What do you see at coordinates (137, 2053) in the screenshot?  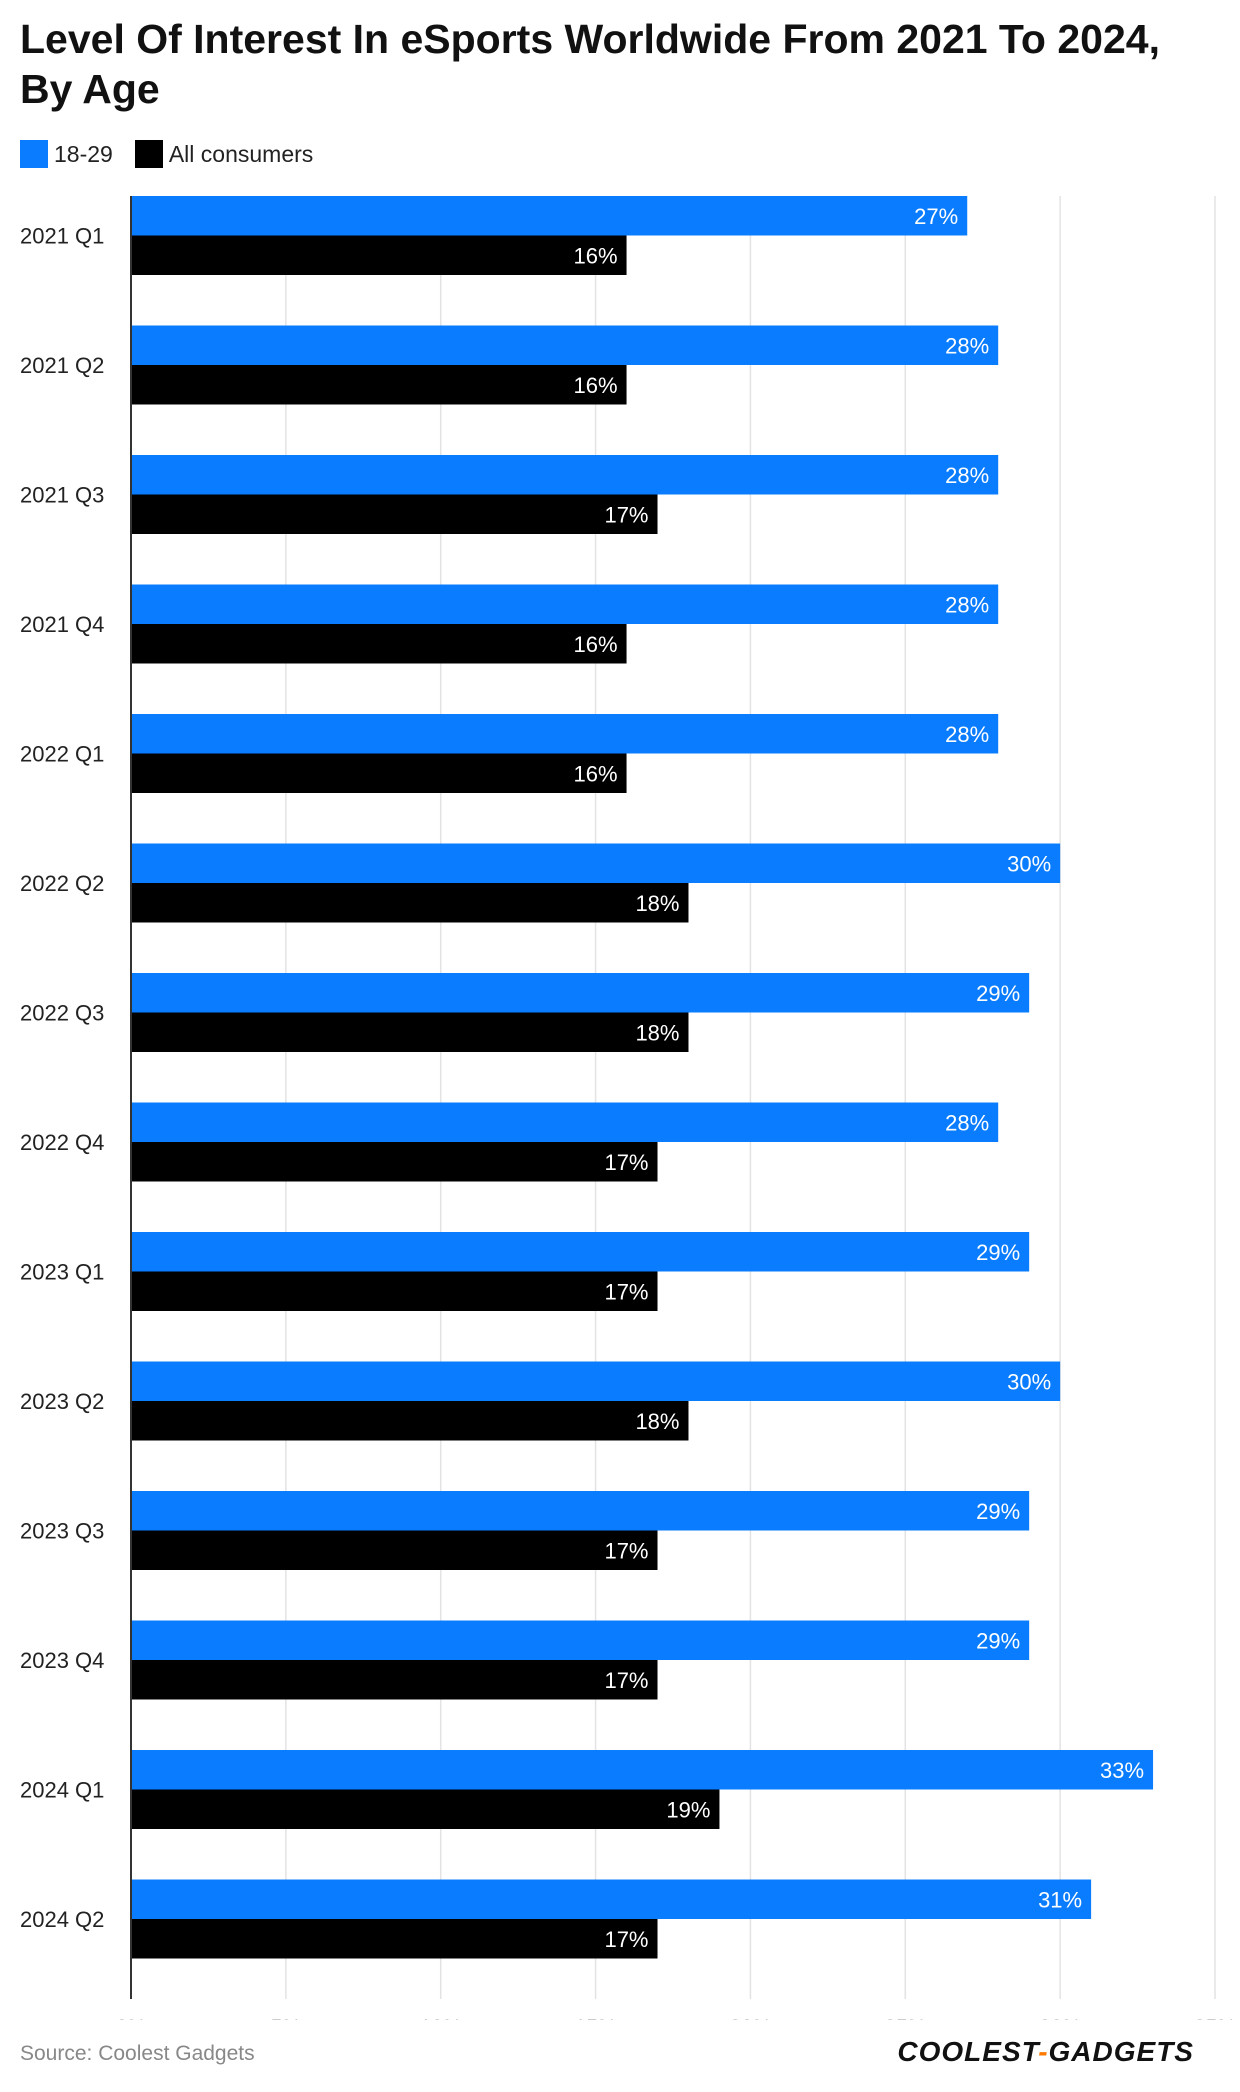 I see `source-note: Source: Coolest Gadgets` at bounding box center [137, 2053].